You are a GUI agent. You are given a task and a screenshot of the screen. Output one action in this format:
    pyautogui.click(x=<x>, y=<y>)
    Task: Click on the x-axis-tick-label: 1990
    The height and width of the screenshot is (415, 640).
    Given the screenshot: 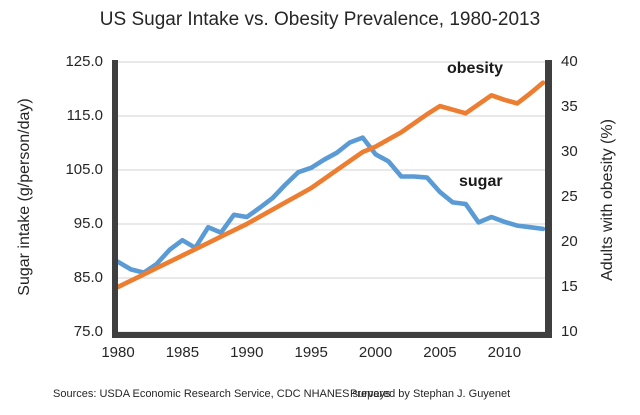 What is the action you would take?
    pyautogui.click(x=247, y=352)
    